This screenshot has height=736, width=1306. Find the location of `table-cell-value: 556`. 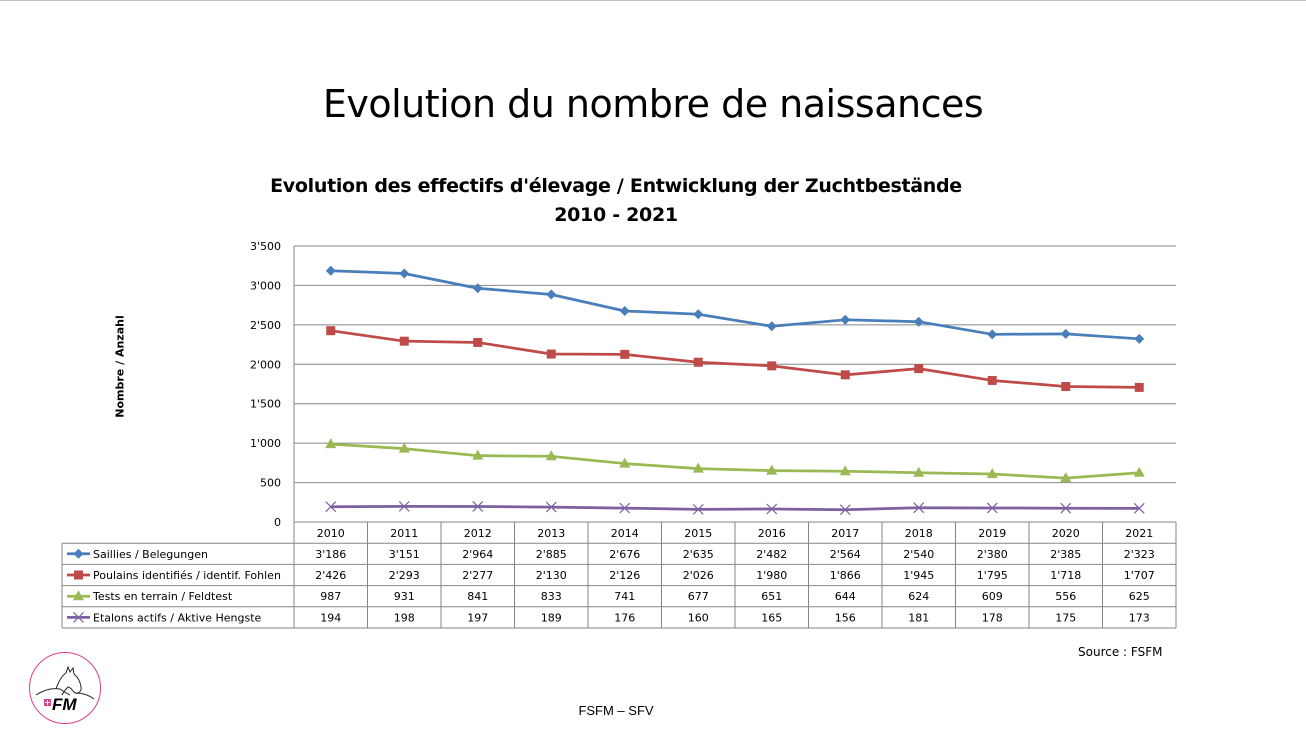

table-cell-value: 556 is located at coordinates (1065, 596).